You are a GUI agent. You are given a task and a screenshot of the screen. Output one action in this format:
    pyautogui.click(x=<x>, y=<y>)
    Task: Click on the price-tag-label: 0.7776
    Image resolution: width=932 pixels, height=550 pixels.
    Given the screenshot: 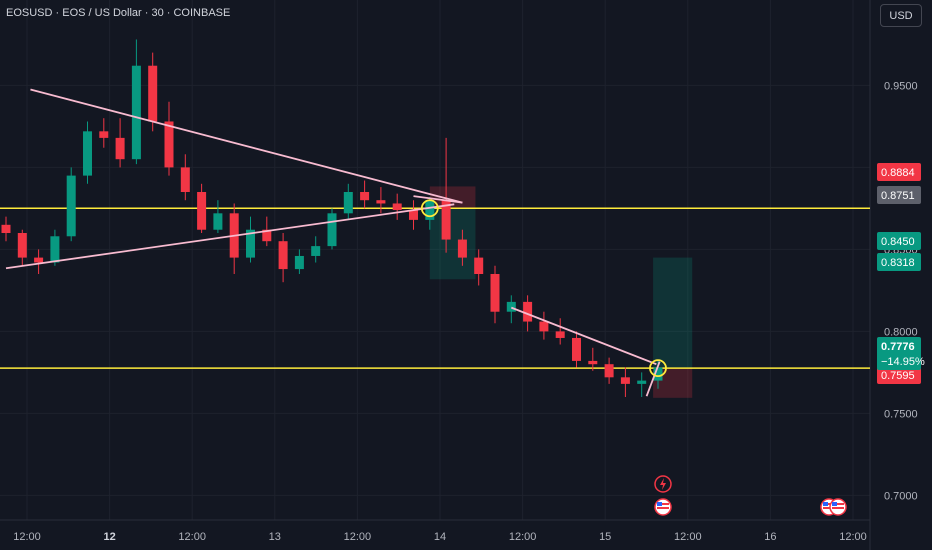 What is the action you would take?
    pyautogui.click(x=898, y=347)
    